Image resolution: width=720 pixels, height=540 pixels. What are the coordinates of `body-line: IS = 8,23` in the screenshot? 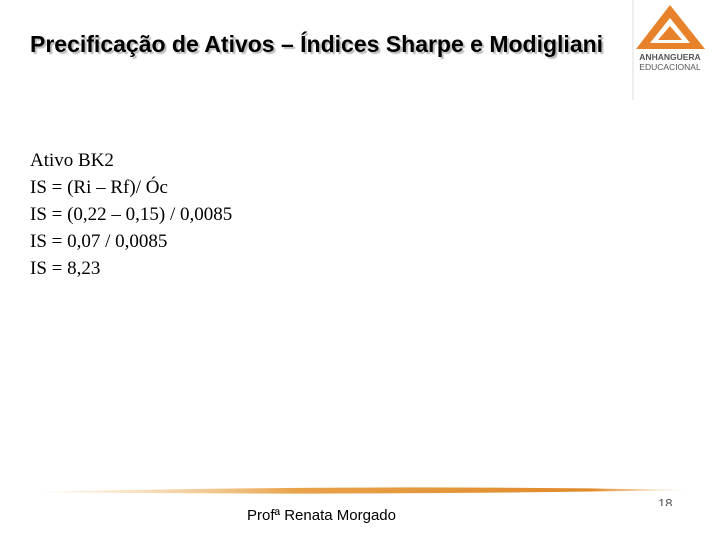 It's located at (65, 268).